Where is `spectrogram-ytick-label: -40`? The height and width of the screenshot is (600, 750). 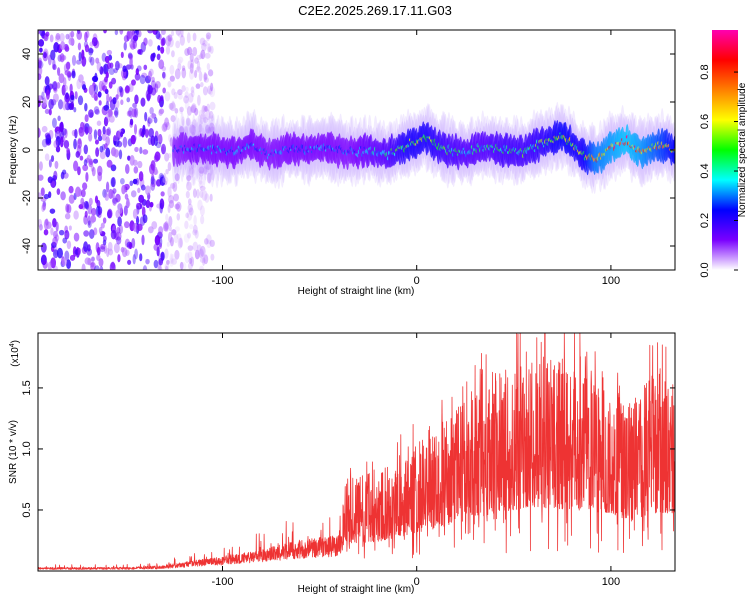
spectrogram-ytick-label: -40 is located at coordinates (27, 246).